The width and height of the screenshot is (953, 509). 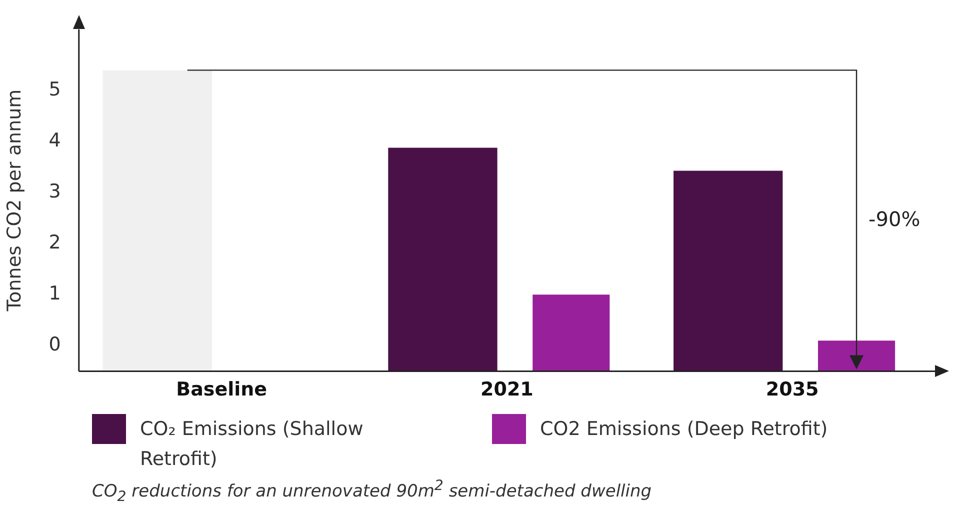 I want to click on legend-label: CO₂ Emissions (Shallow Retrofit), so click(x=252, y=444).